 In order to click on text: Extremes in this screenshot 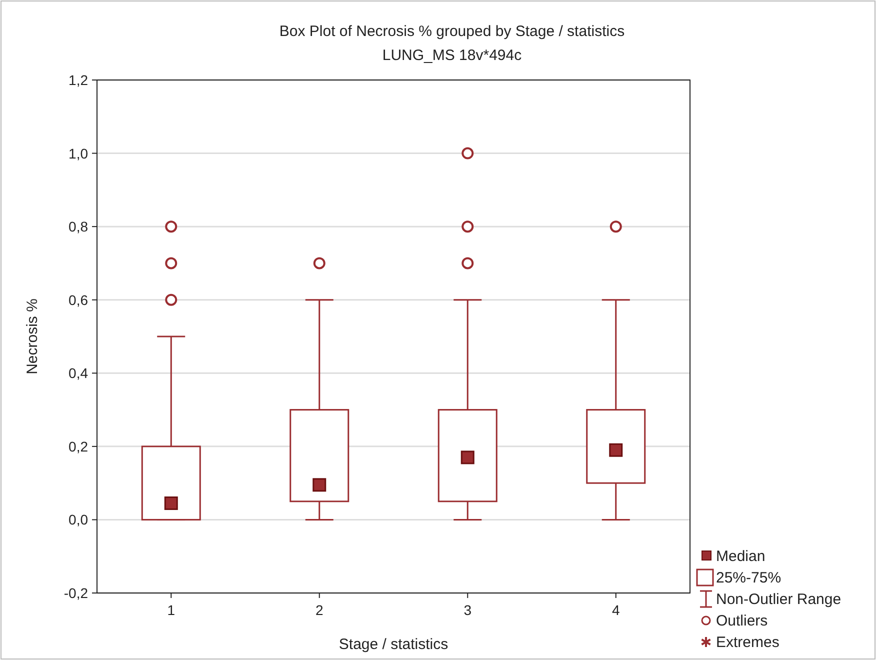, I will do `click(748, 642)`.